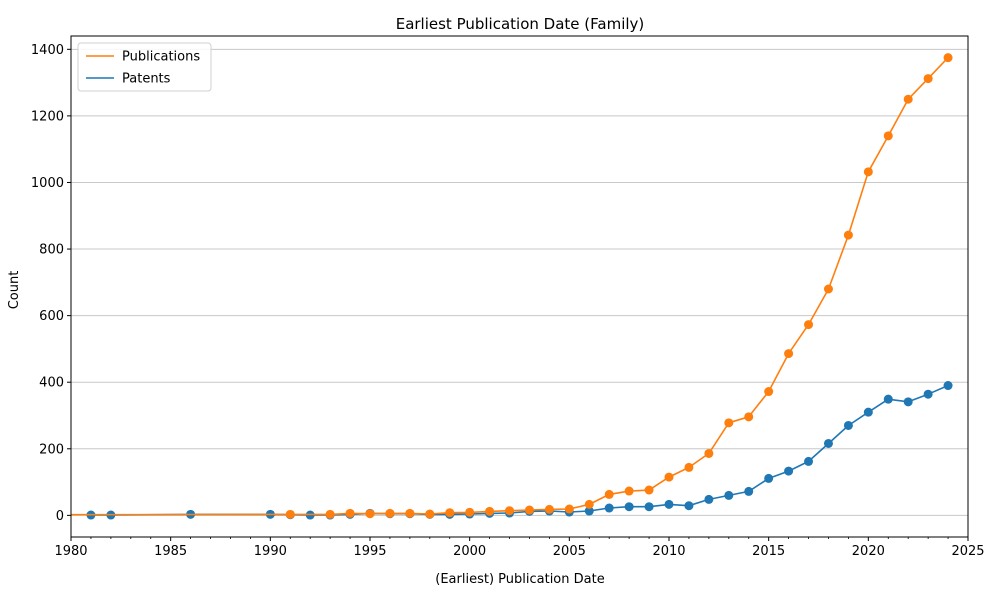  Describe the element at coordinates (519, 548) in the screenshot. I see `x-axis-ticks: 1980 1985 1990 1995 2000 2005 2010 2015 2020 2025` at that location.